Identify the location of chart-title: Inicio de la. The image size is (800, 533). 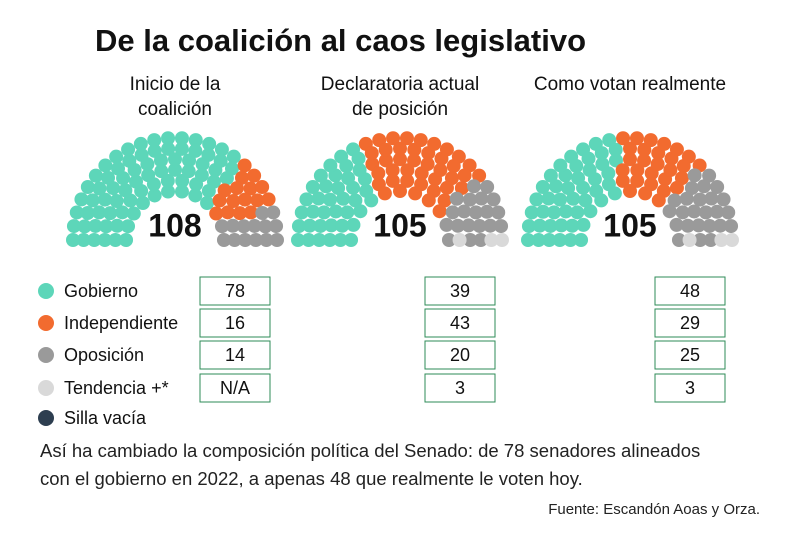
(175, 84).